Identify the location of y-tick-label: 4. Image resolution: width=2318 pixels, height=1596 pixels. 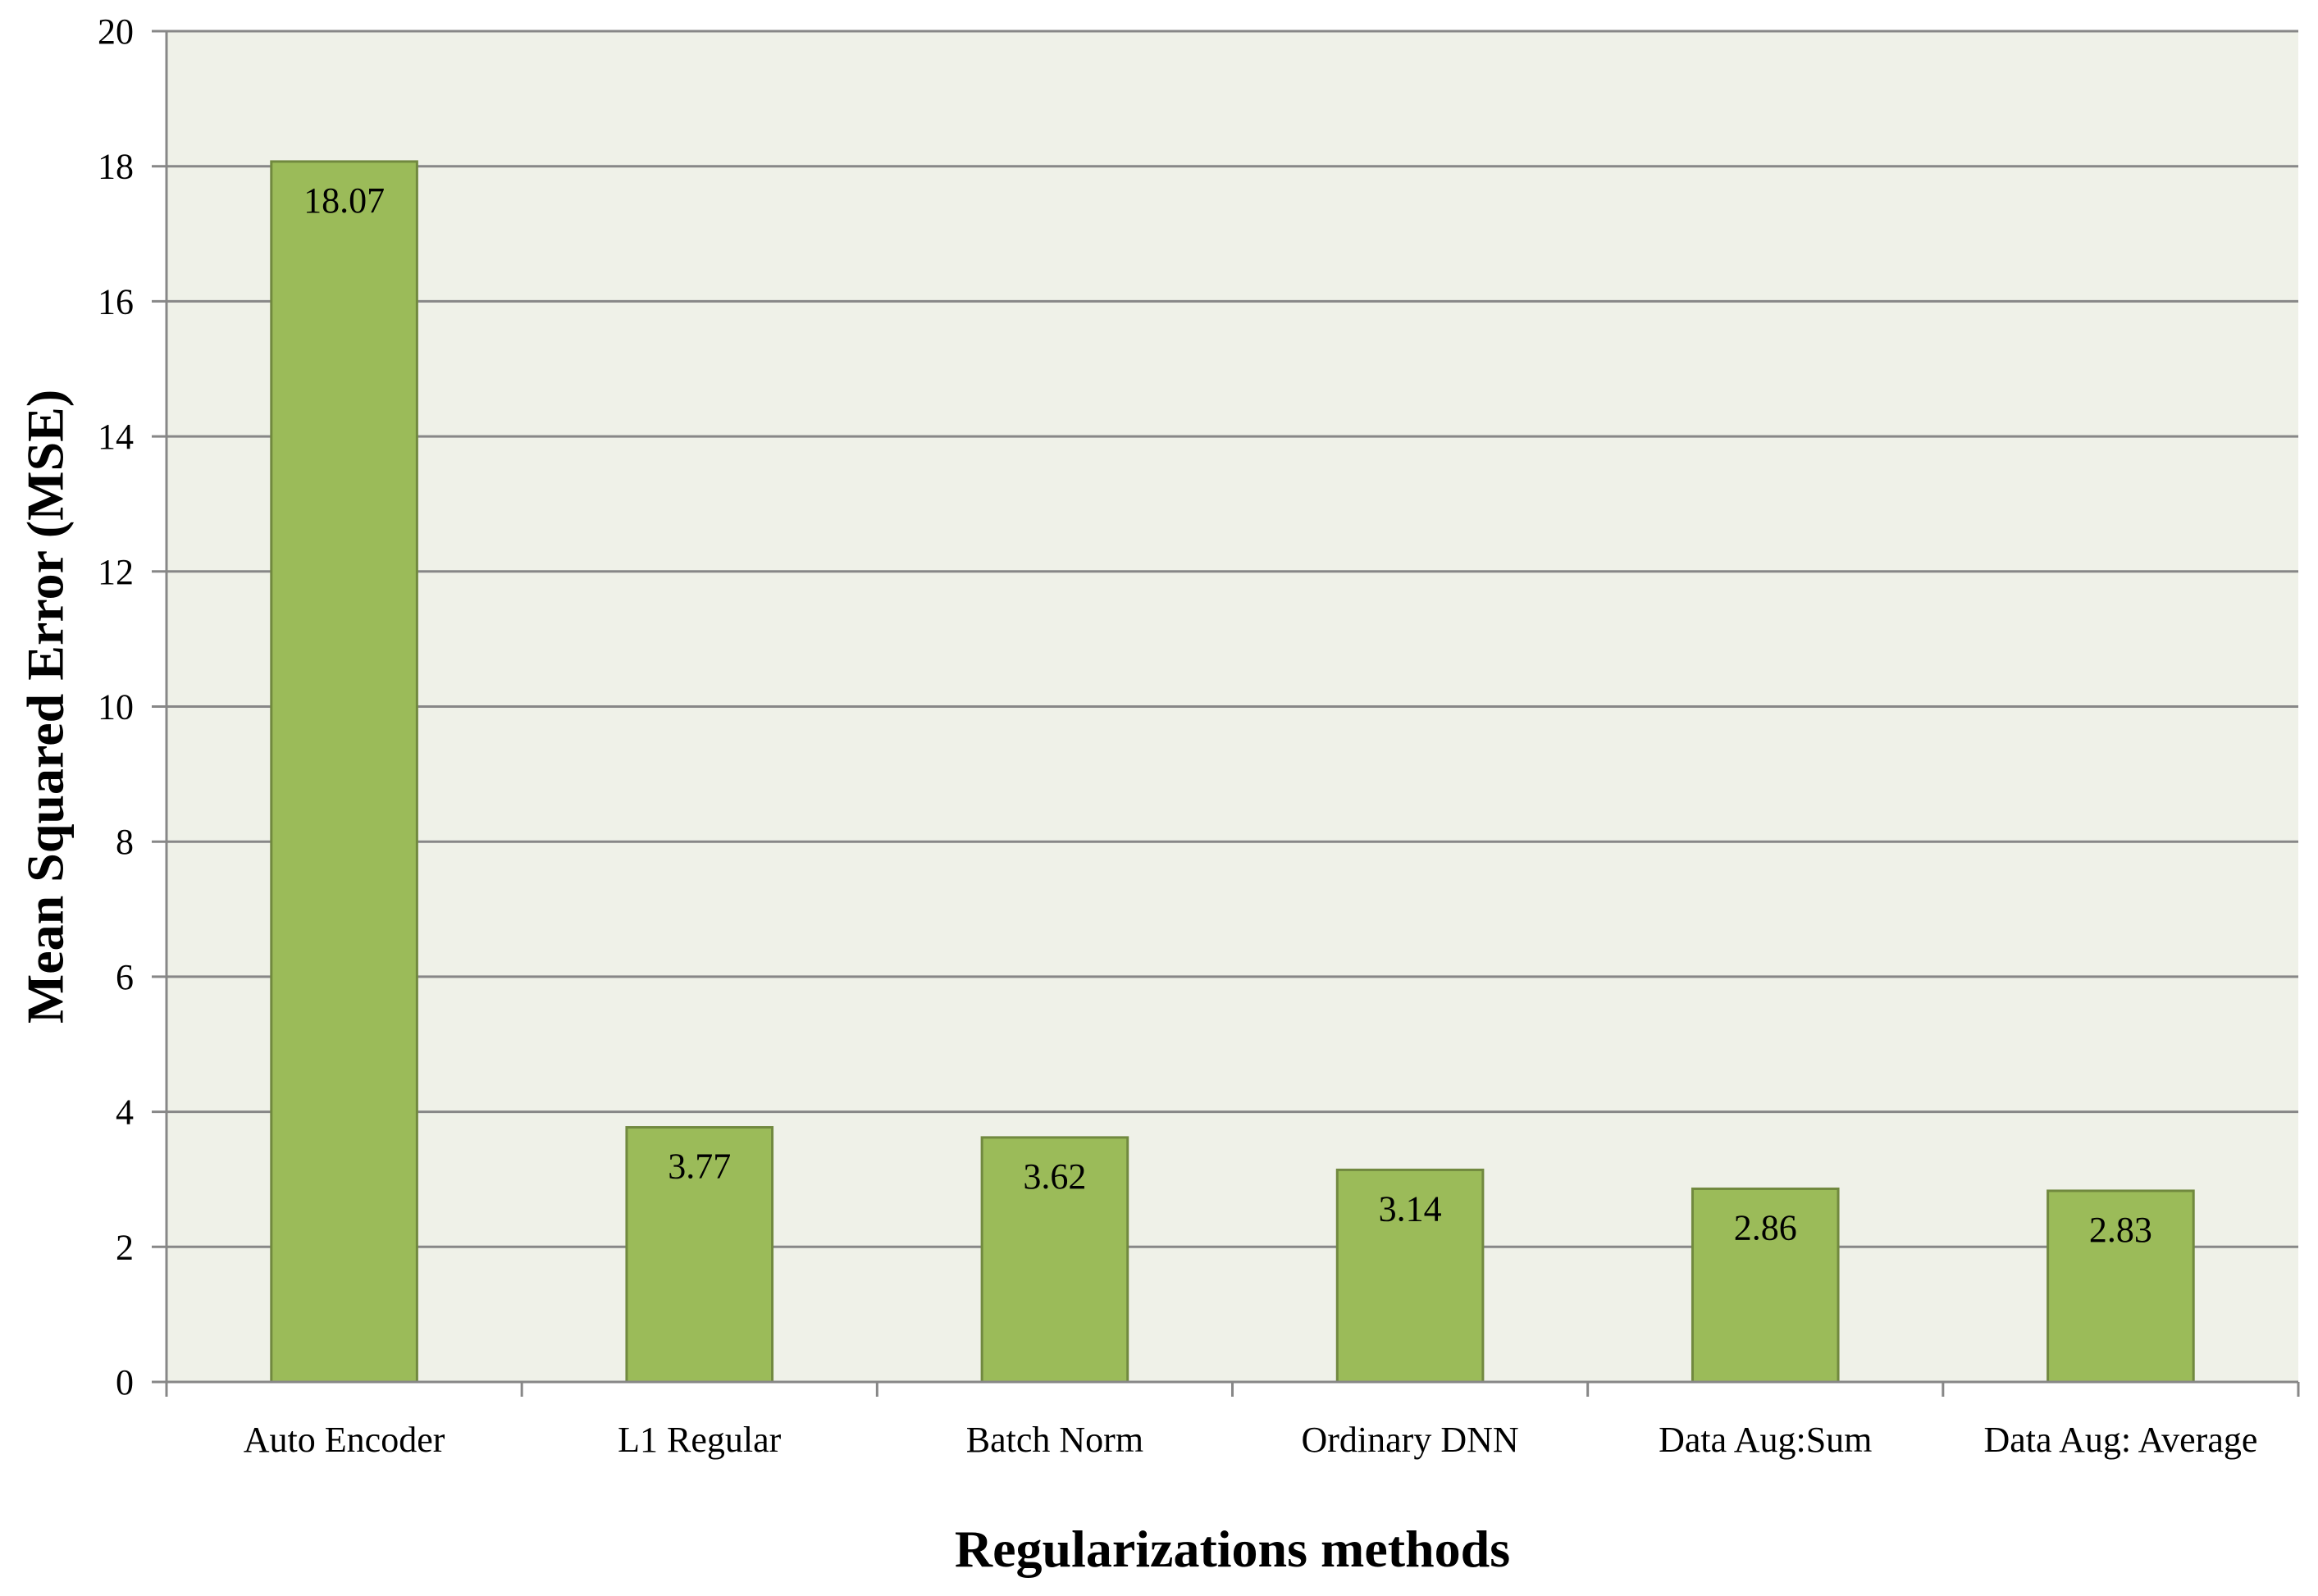
(125, 1112).